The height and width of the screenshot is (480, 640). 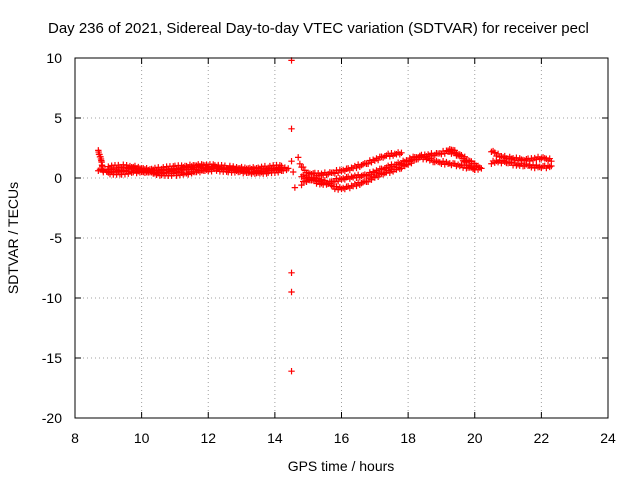 I want to click on y-axis-label: SDTVAR / TECUs, so click(x=13, y=238).